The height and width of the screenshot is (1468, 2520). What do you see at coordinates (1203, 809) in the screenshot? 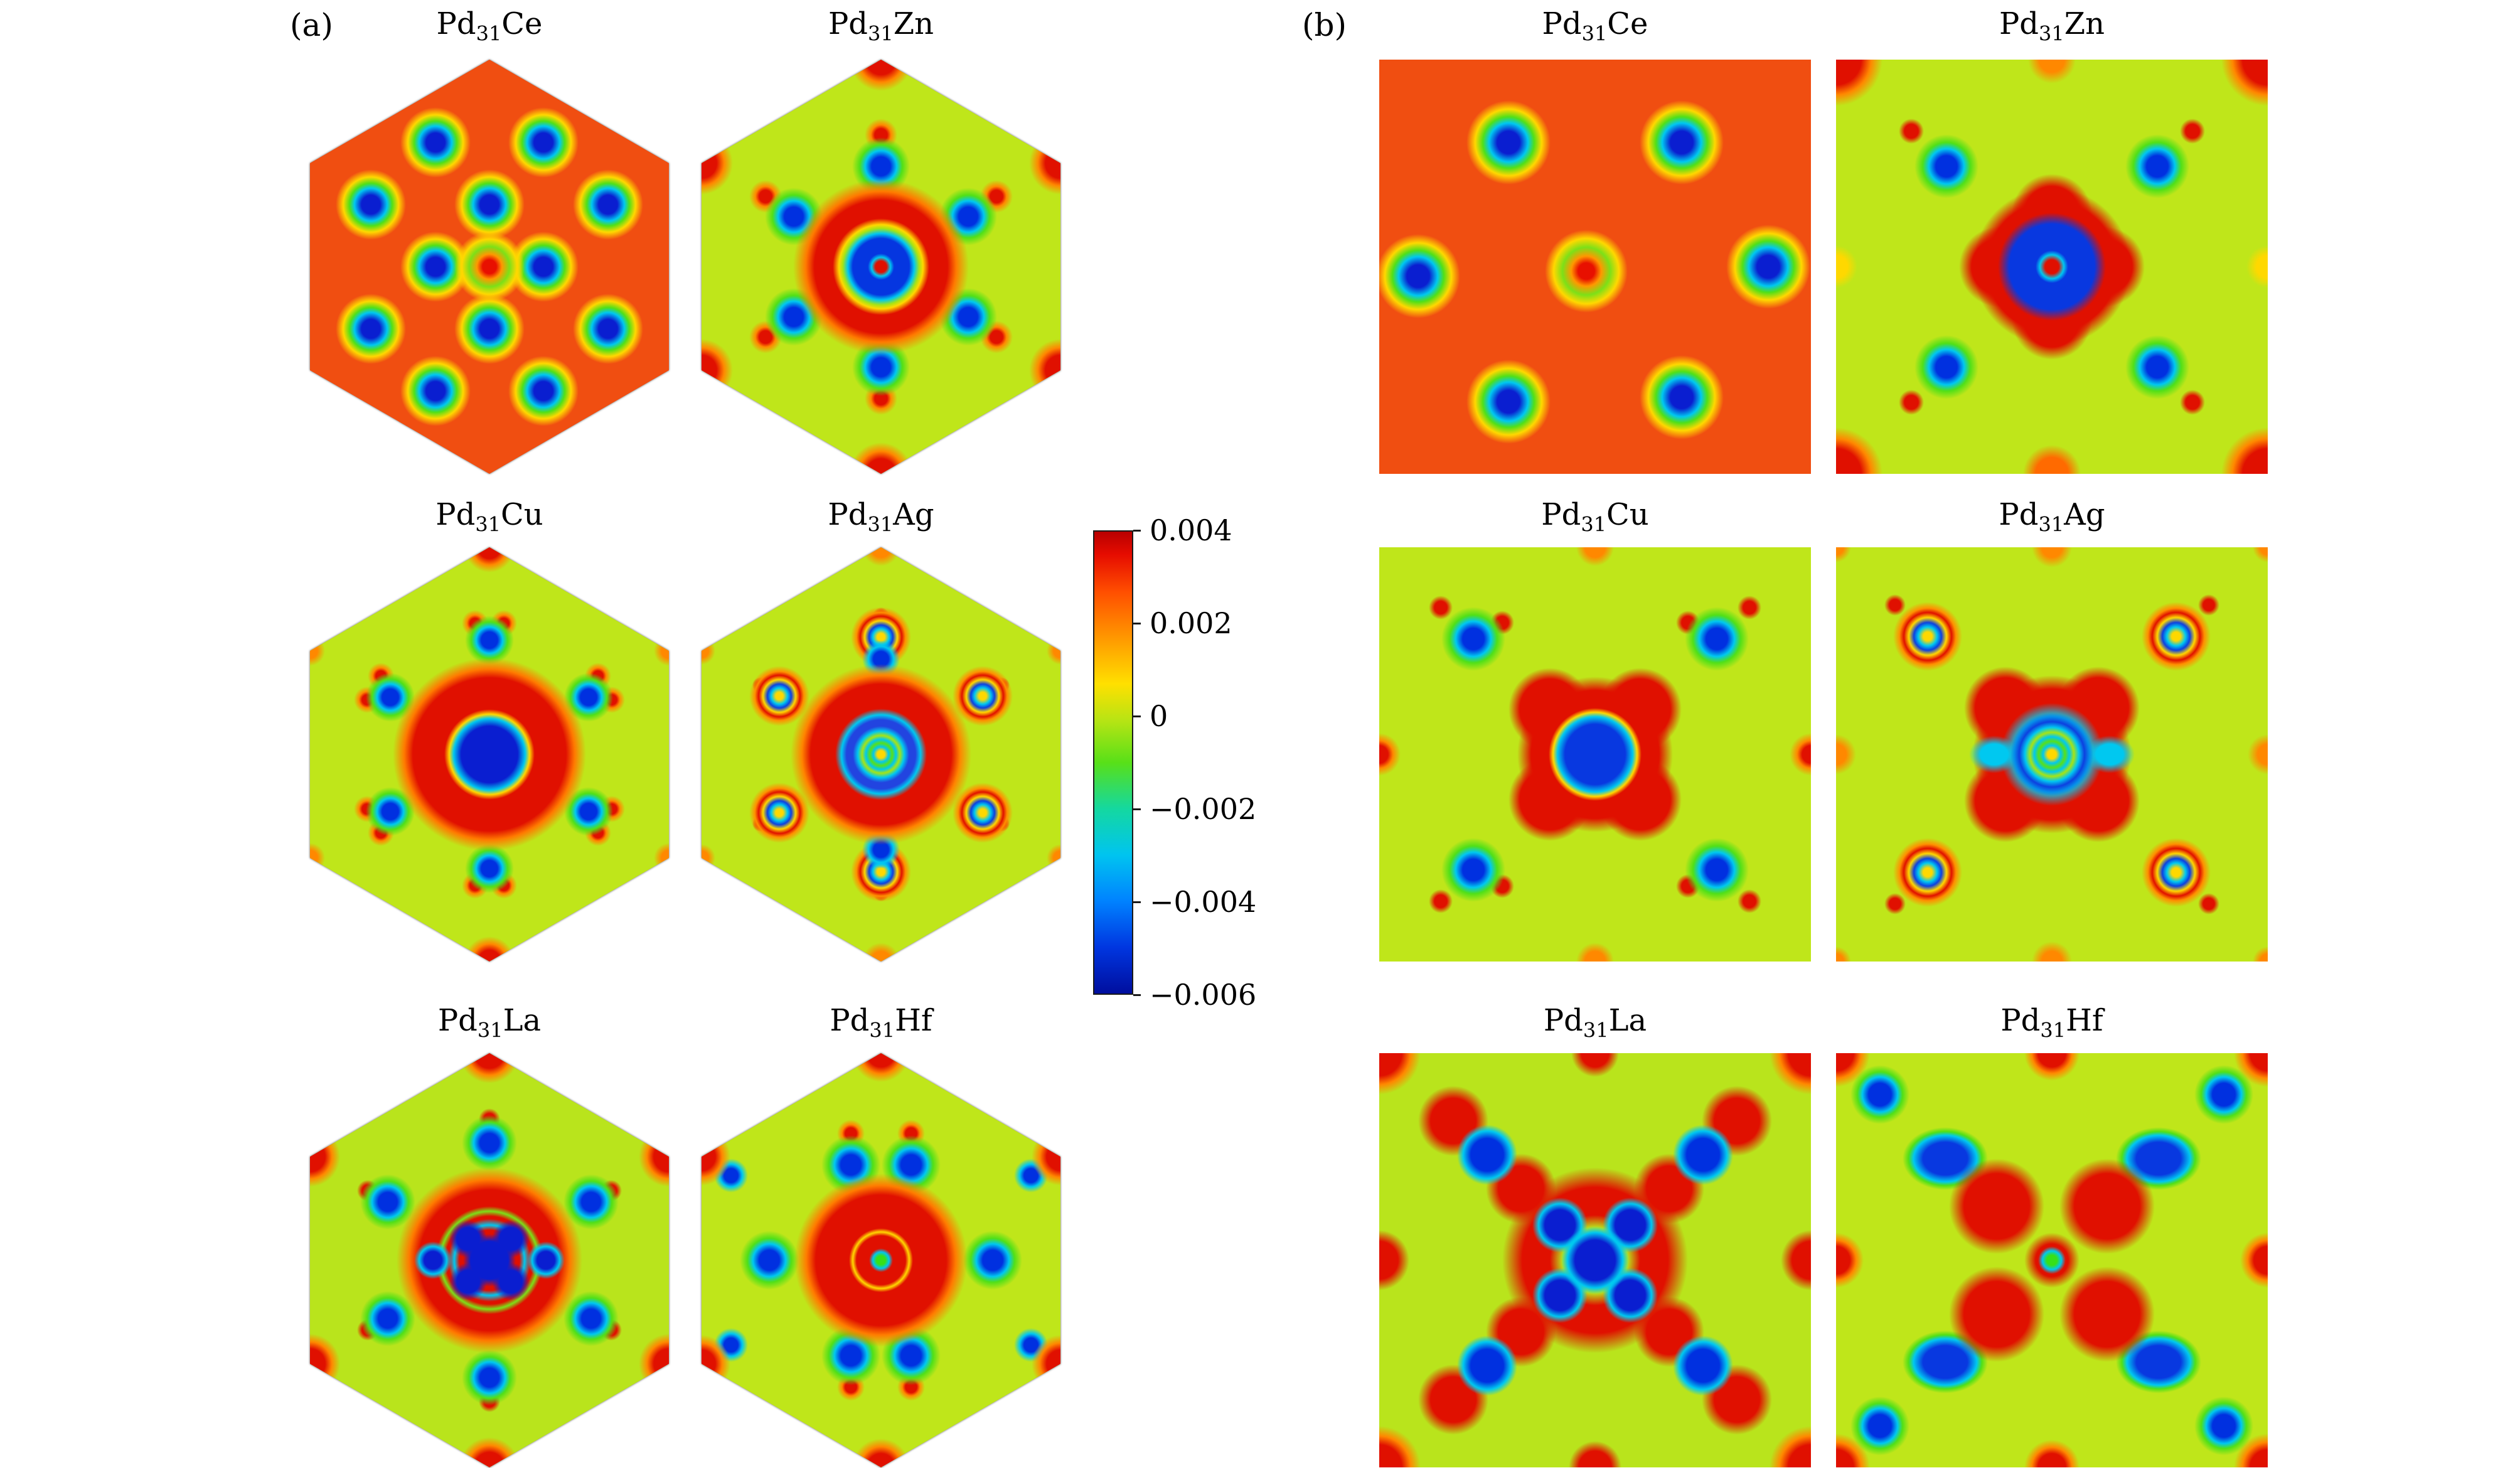
I see `colorbar-tick-label-3: −0.002` at bounding box center [1203, 809].